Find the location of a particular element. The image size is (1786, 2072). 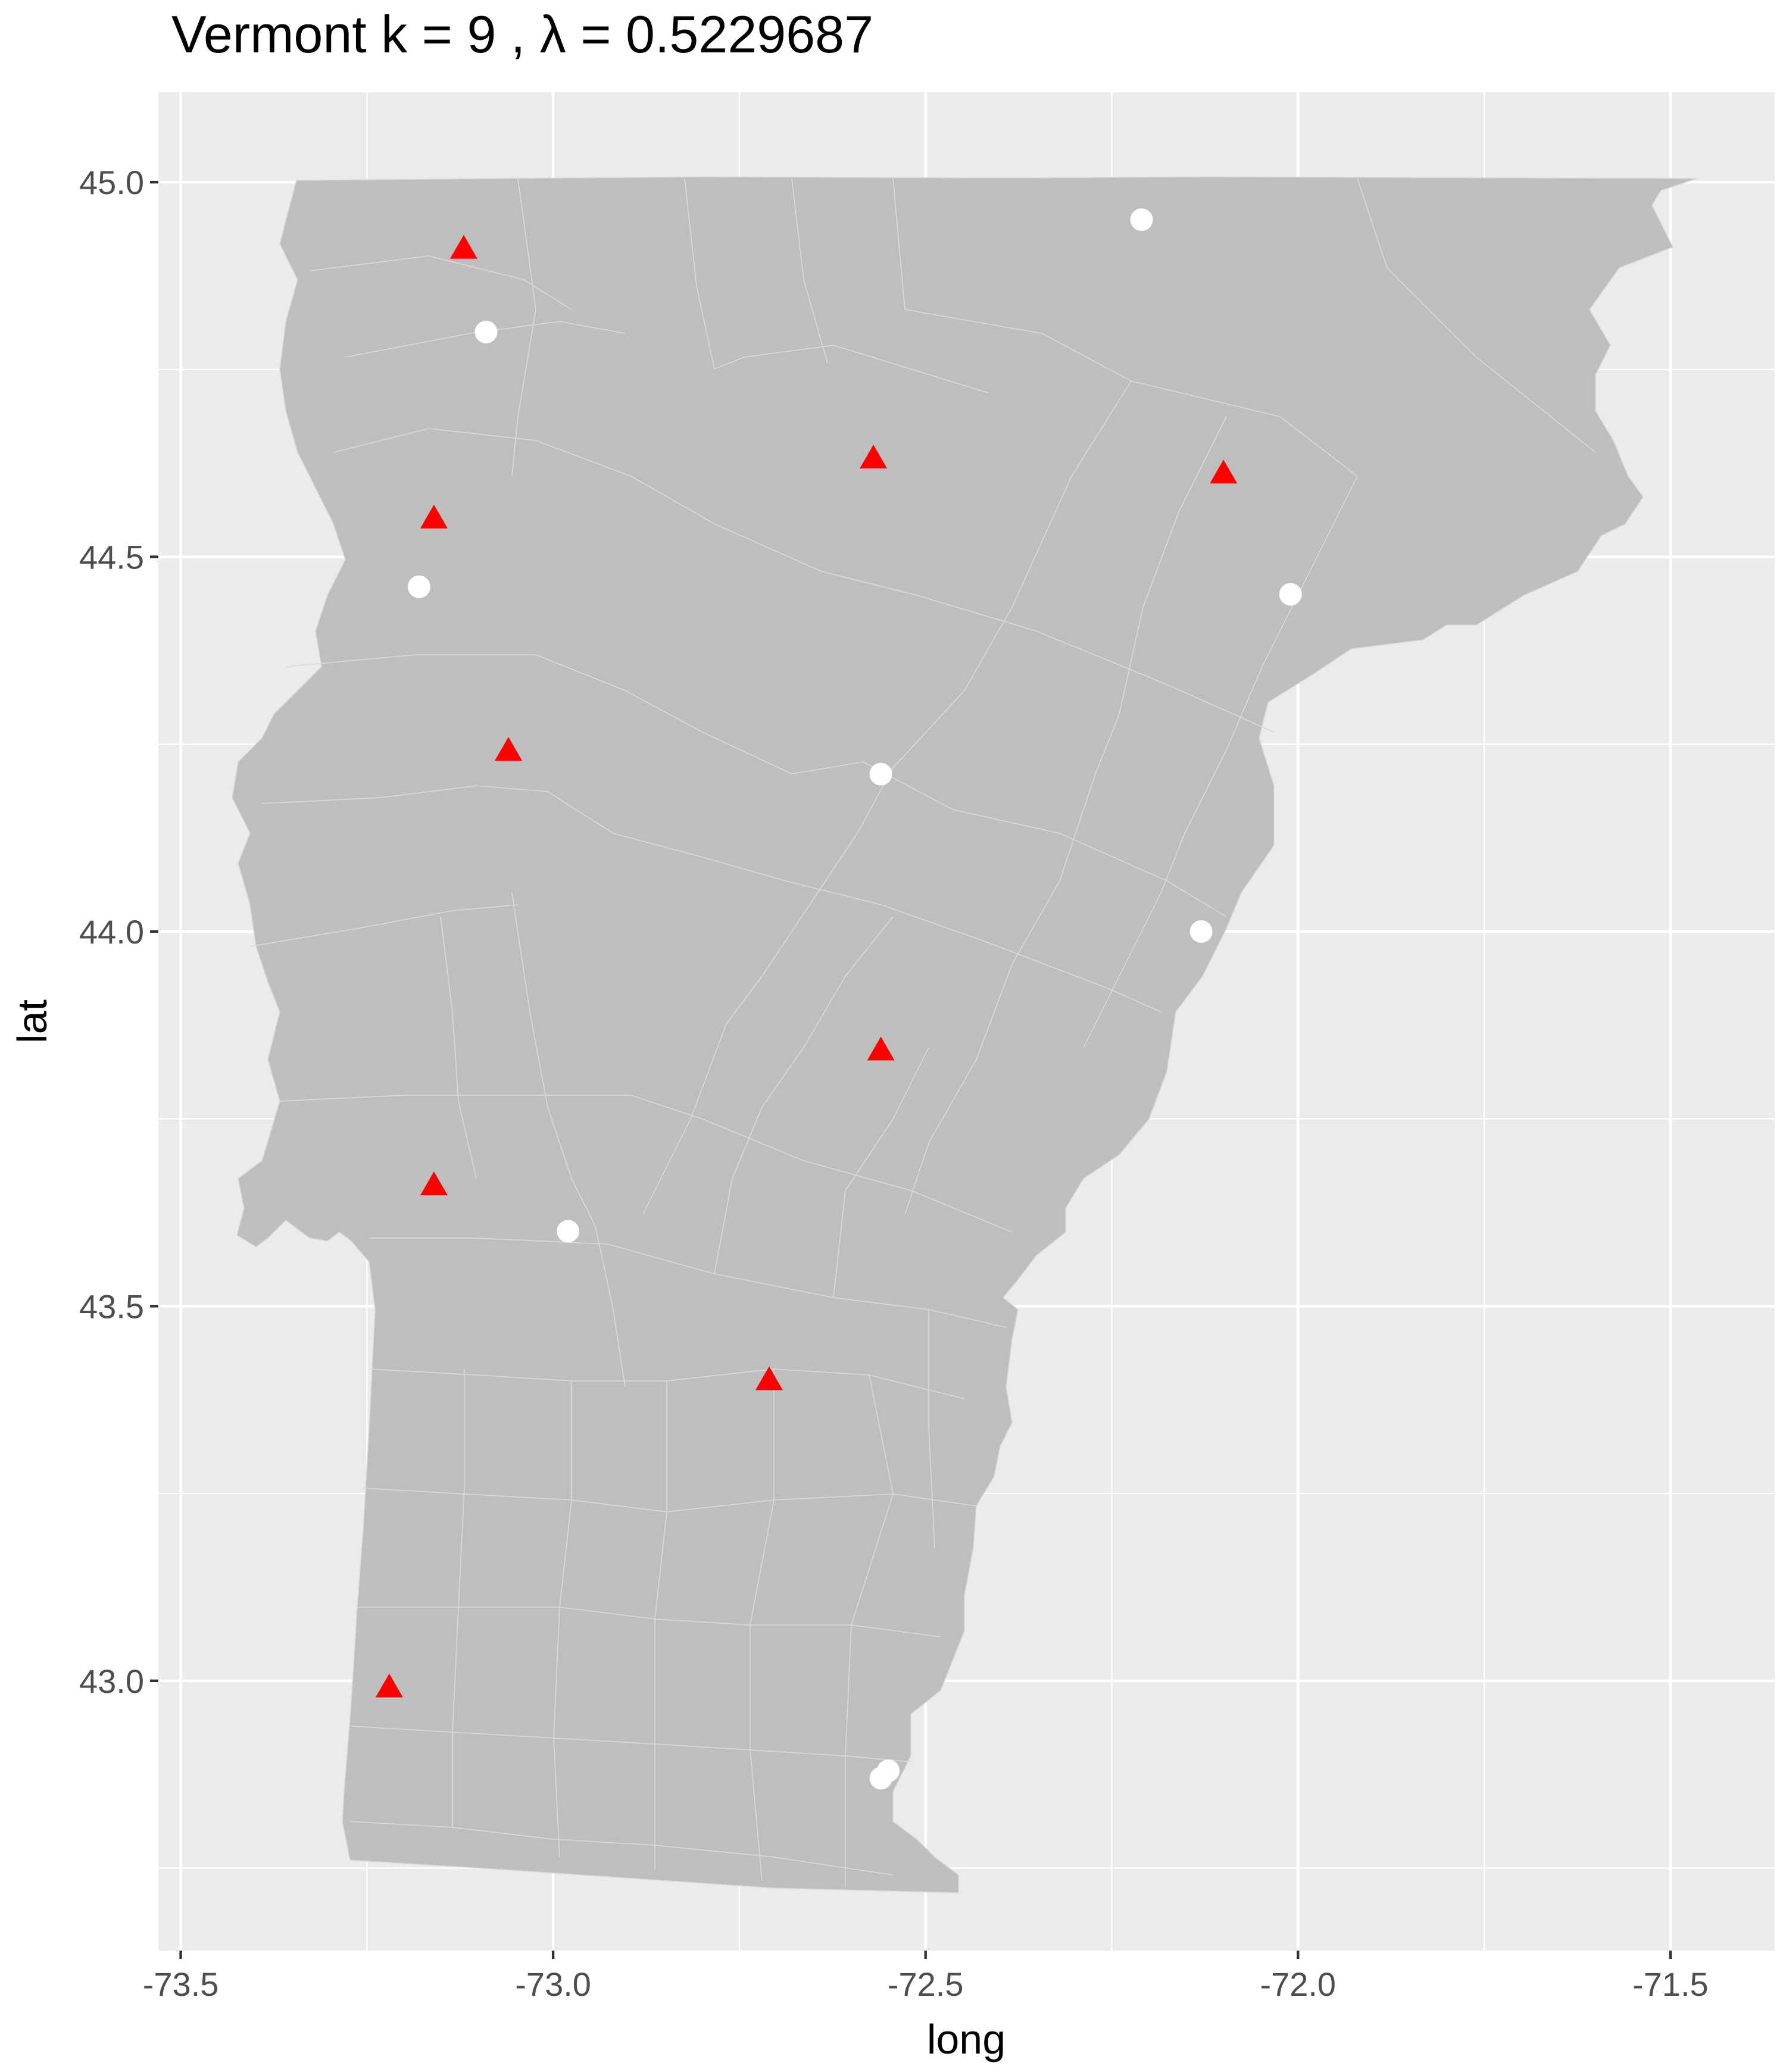

y-axis-ticks: 43.0 43.5 44.0 44.5 45.0 is located at coordinates (118, 932).